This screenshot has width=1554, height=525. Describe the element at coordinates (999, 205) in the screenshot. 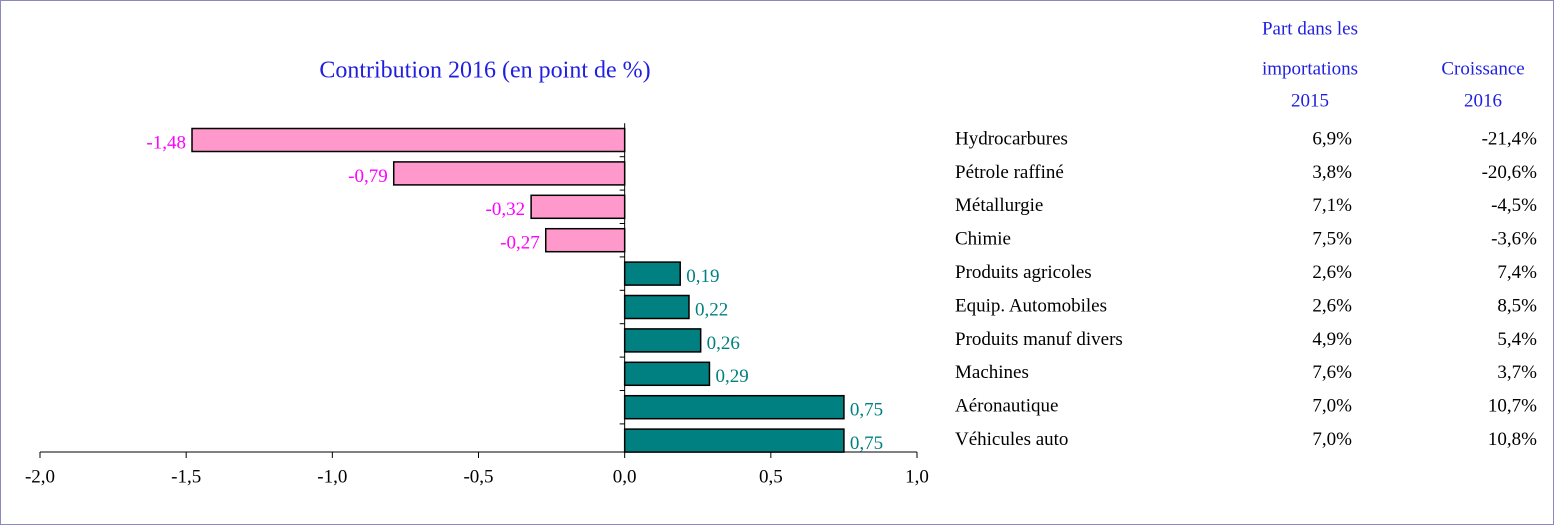

I see `category-label: Métallurgie` at that location.